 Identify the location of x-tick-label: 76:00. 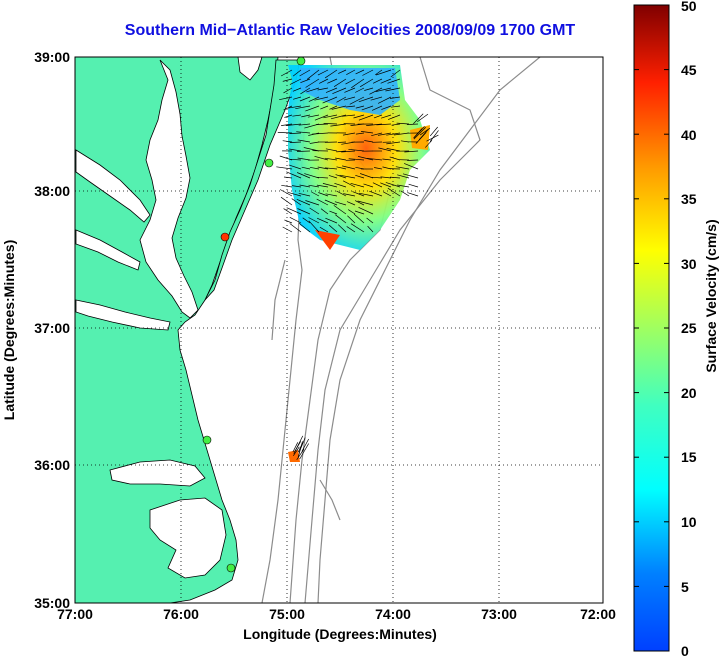
(181, 614).